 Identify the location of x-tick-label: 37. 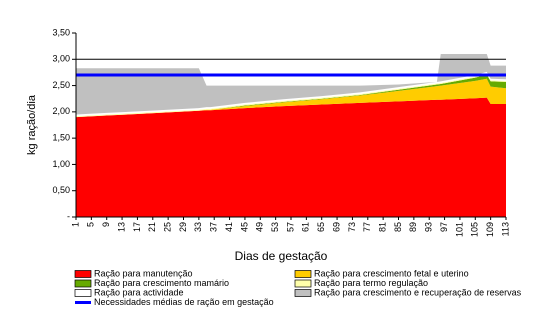
(214, 227).